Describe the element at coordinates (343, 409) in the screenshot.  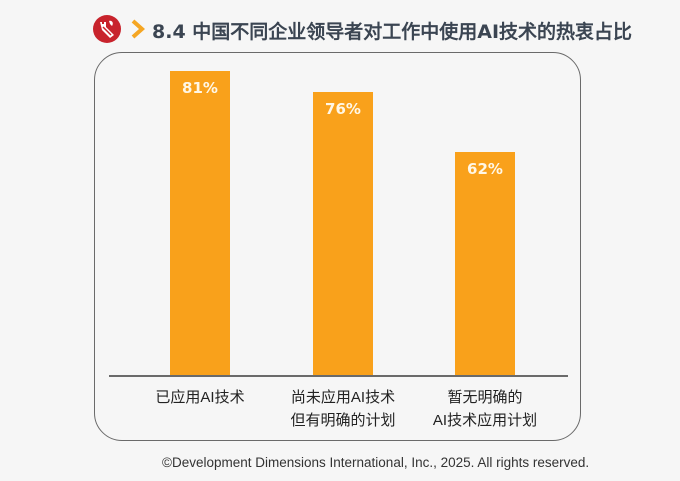
I see `category-label-planned: 尚未应用AI技术 但有明确的计划` at that location.